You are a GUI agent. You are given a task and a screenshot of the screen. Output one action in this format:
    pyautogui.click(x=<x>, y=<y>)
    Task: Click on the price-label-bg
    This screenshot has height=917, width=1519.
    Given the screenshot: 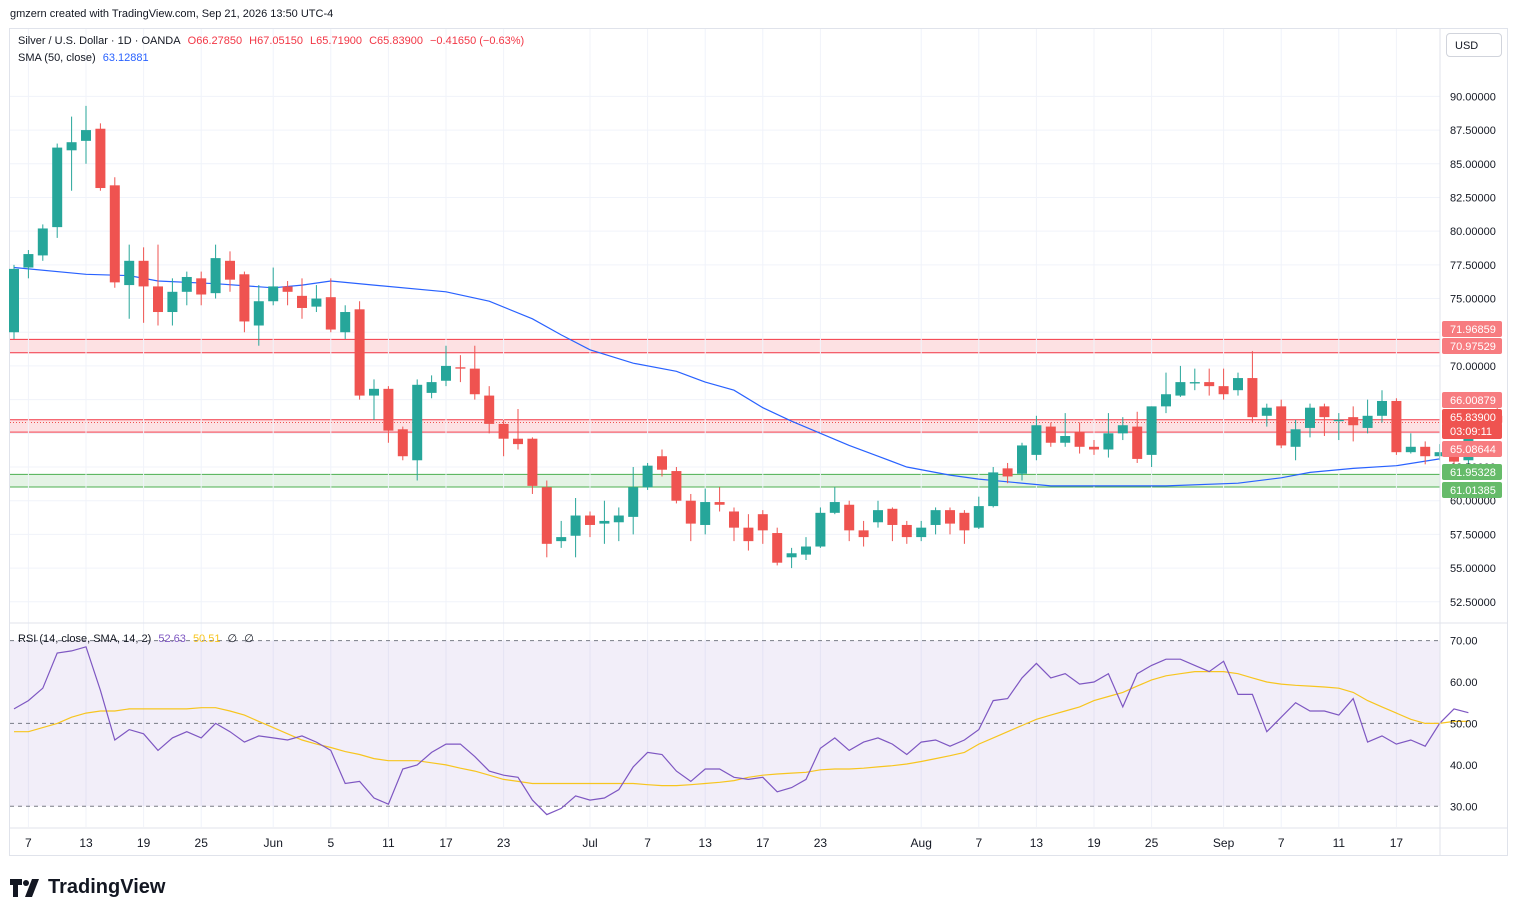 What is the action you would take?
    pyautogui.click(x=1472, y=490)
    